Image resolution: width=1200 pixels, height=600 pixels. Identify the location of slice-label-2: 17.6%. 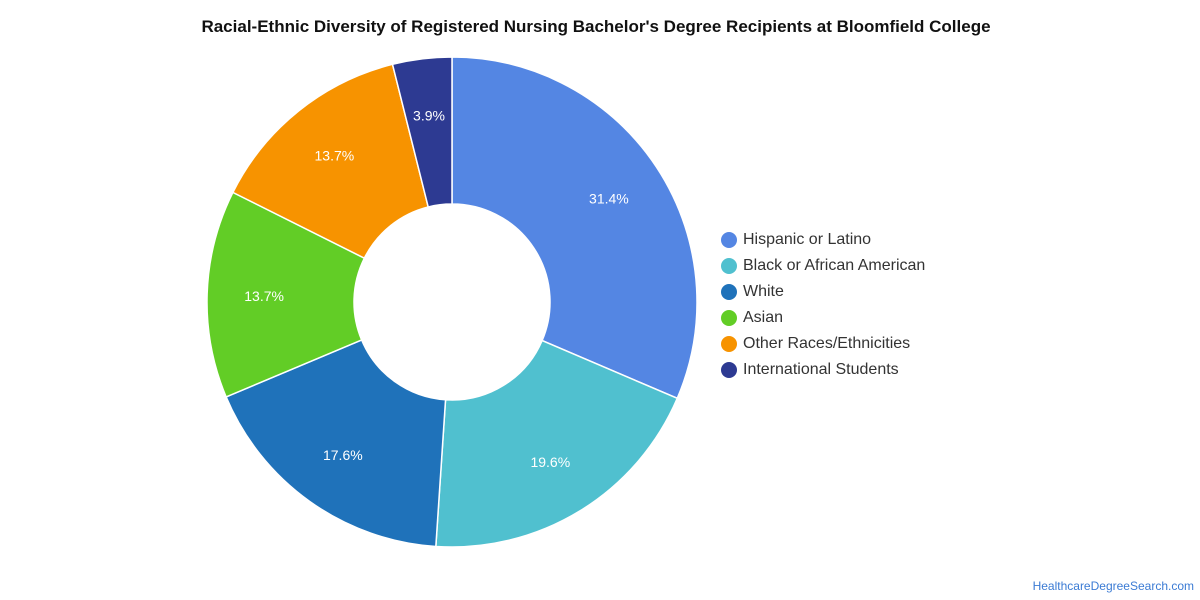
(343, 455).